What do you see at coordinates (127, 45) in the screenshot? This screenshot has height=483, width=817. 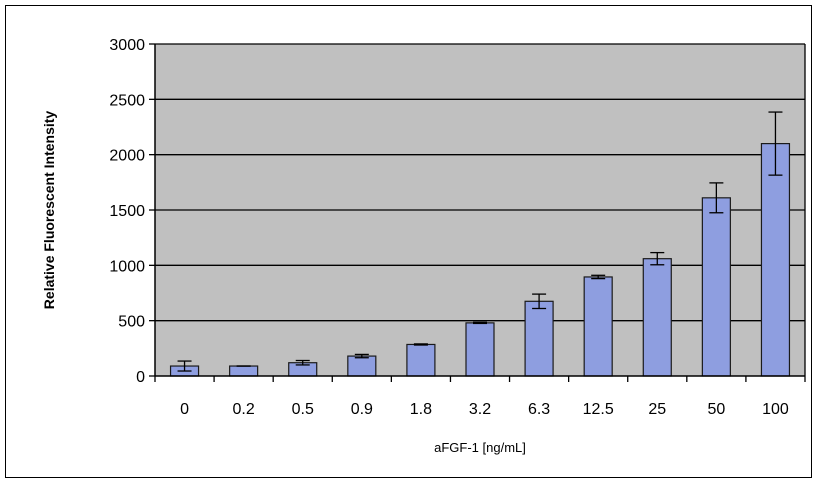 I see `y-tick-label: 3000` at bounding box center [127, 45].